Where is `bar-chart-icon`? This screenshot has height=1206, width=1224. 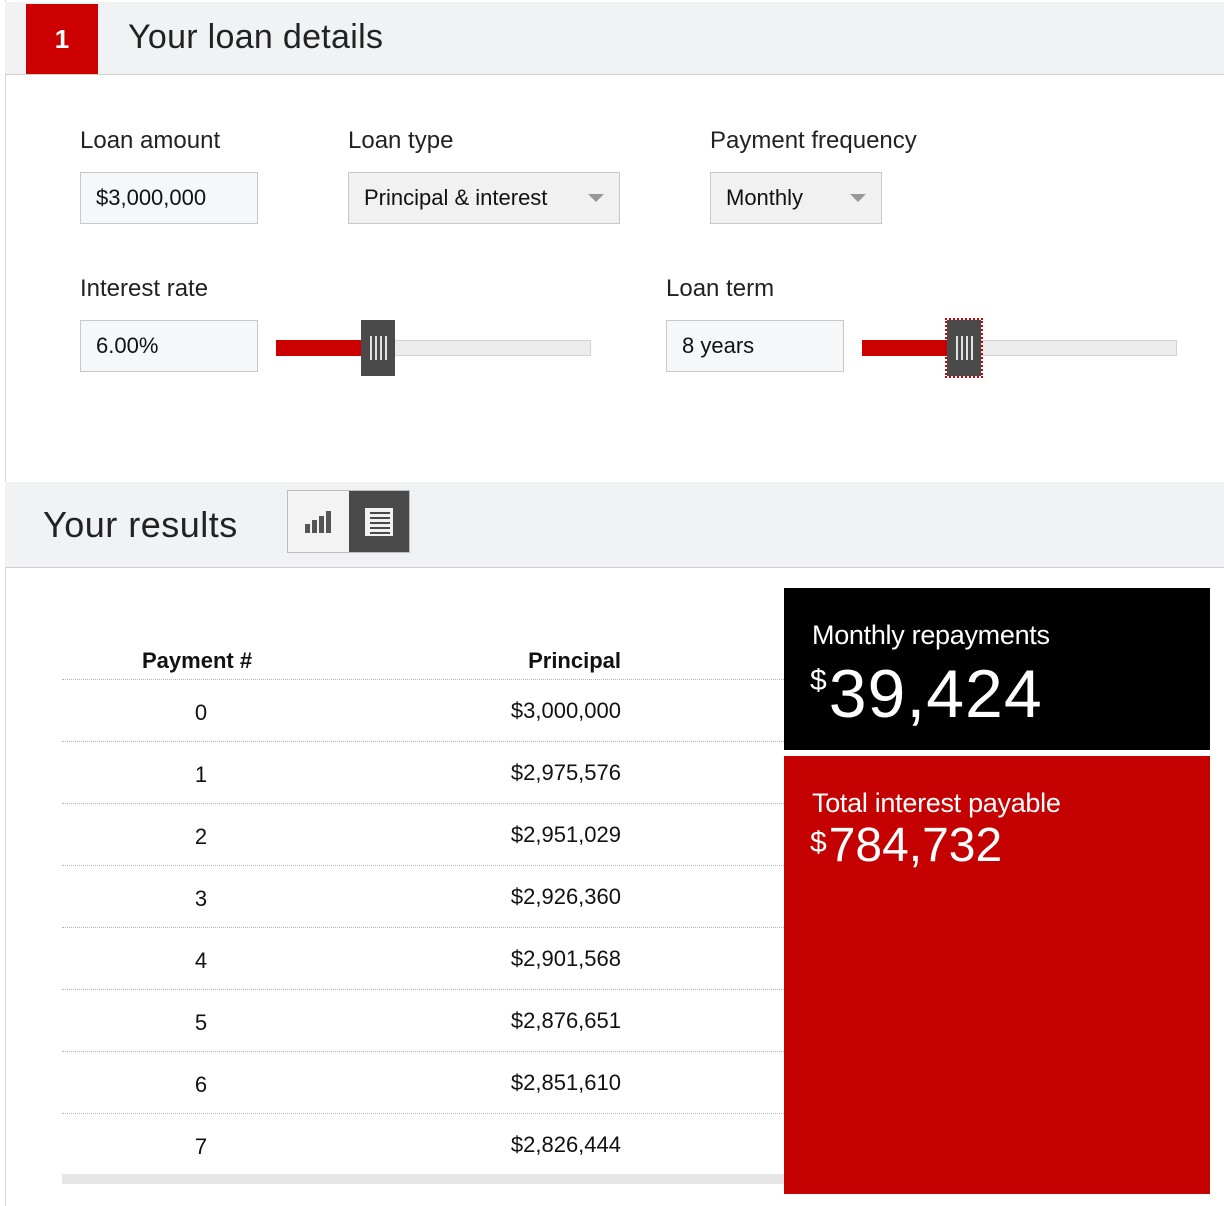 bar-chart-icon is located at coordinates (318, 521).